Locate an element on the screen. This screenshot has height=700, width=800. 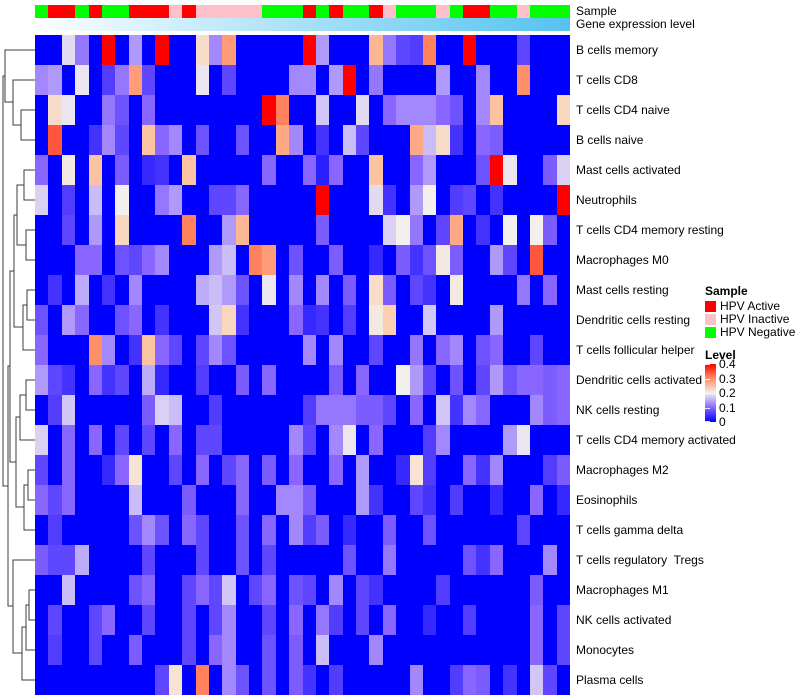
level-legend: Level 0.4 0.3 0.2 0.1 0 is located at coordinates (752, 388).